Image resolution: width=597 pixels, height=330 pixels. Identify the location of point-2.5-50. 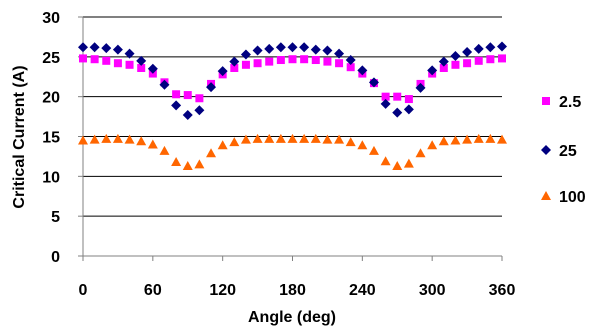
(141, 67).